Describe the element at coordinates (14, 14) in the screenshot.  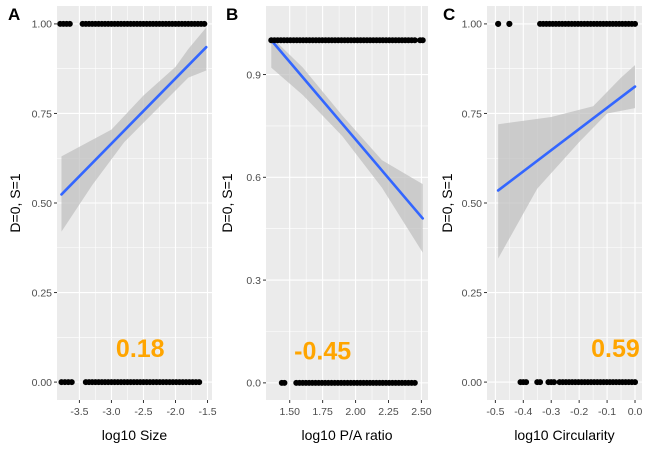
I see `panel-letter: A` at that location.